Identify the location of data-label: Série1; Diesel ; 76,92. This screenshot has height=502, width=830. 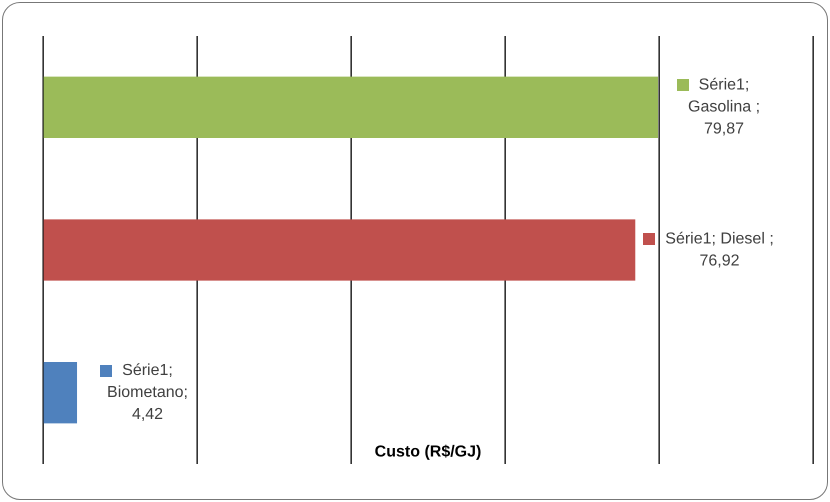
(719, 250).